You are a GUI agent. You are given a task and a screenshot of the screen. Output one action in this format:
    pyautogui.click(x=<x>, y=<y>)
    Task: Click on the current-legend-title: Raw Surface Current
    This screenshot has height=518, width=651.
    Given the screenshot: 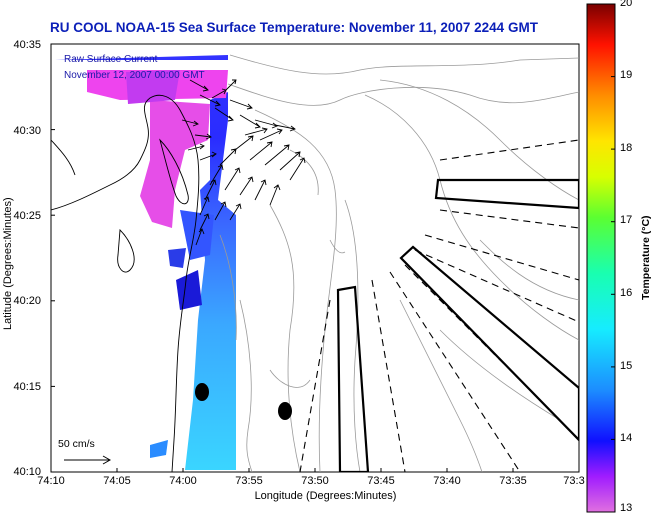 What is the action you would take?
    pyautogui.click(x=111, y=59)
    